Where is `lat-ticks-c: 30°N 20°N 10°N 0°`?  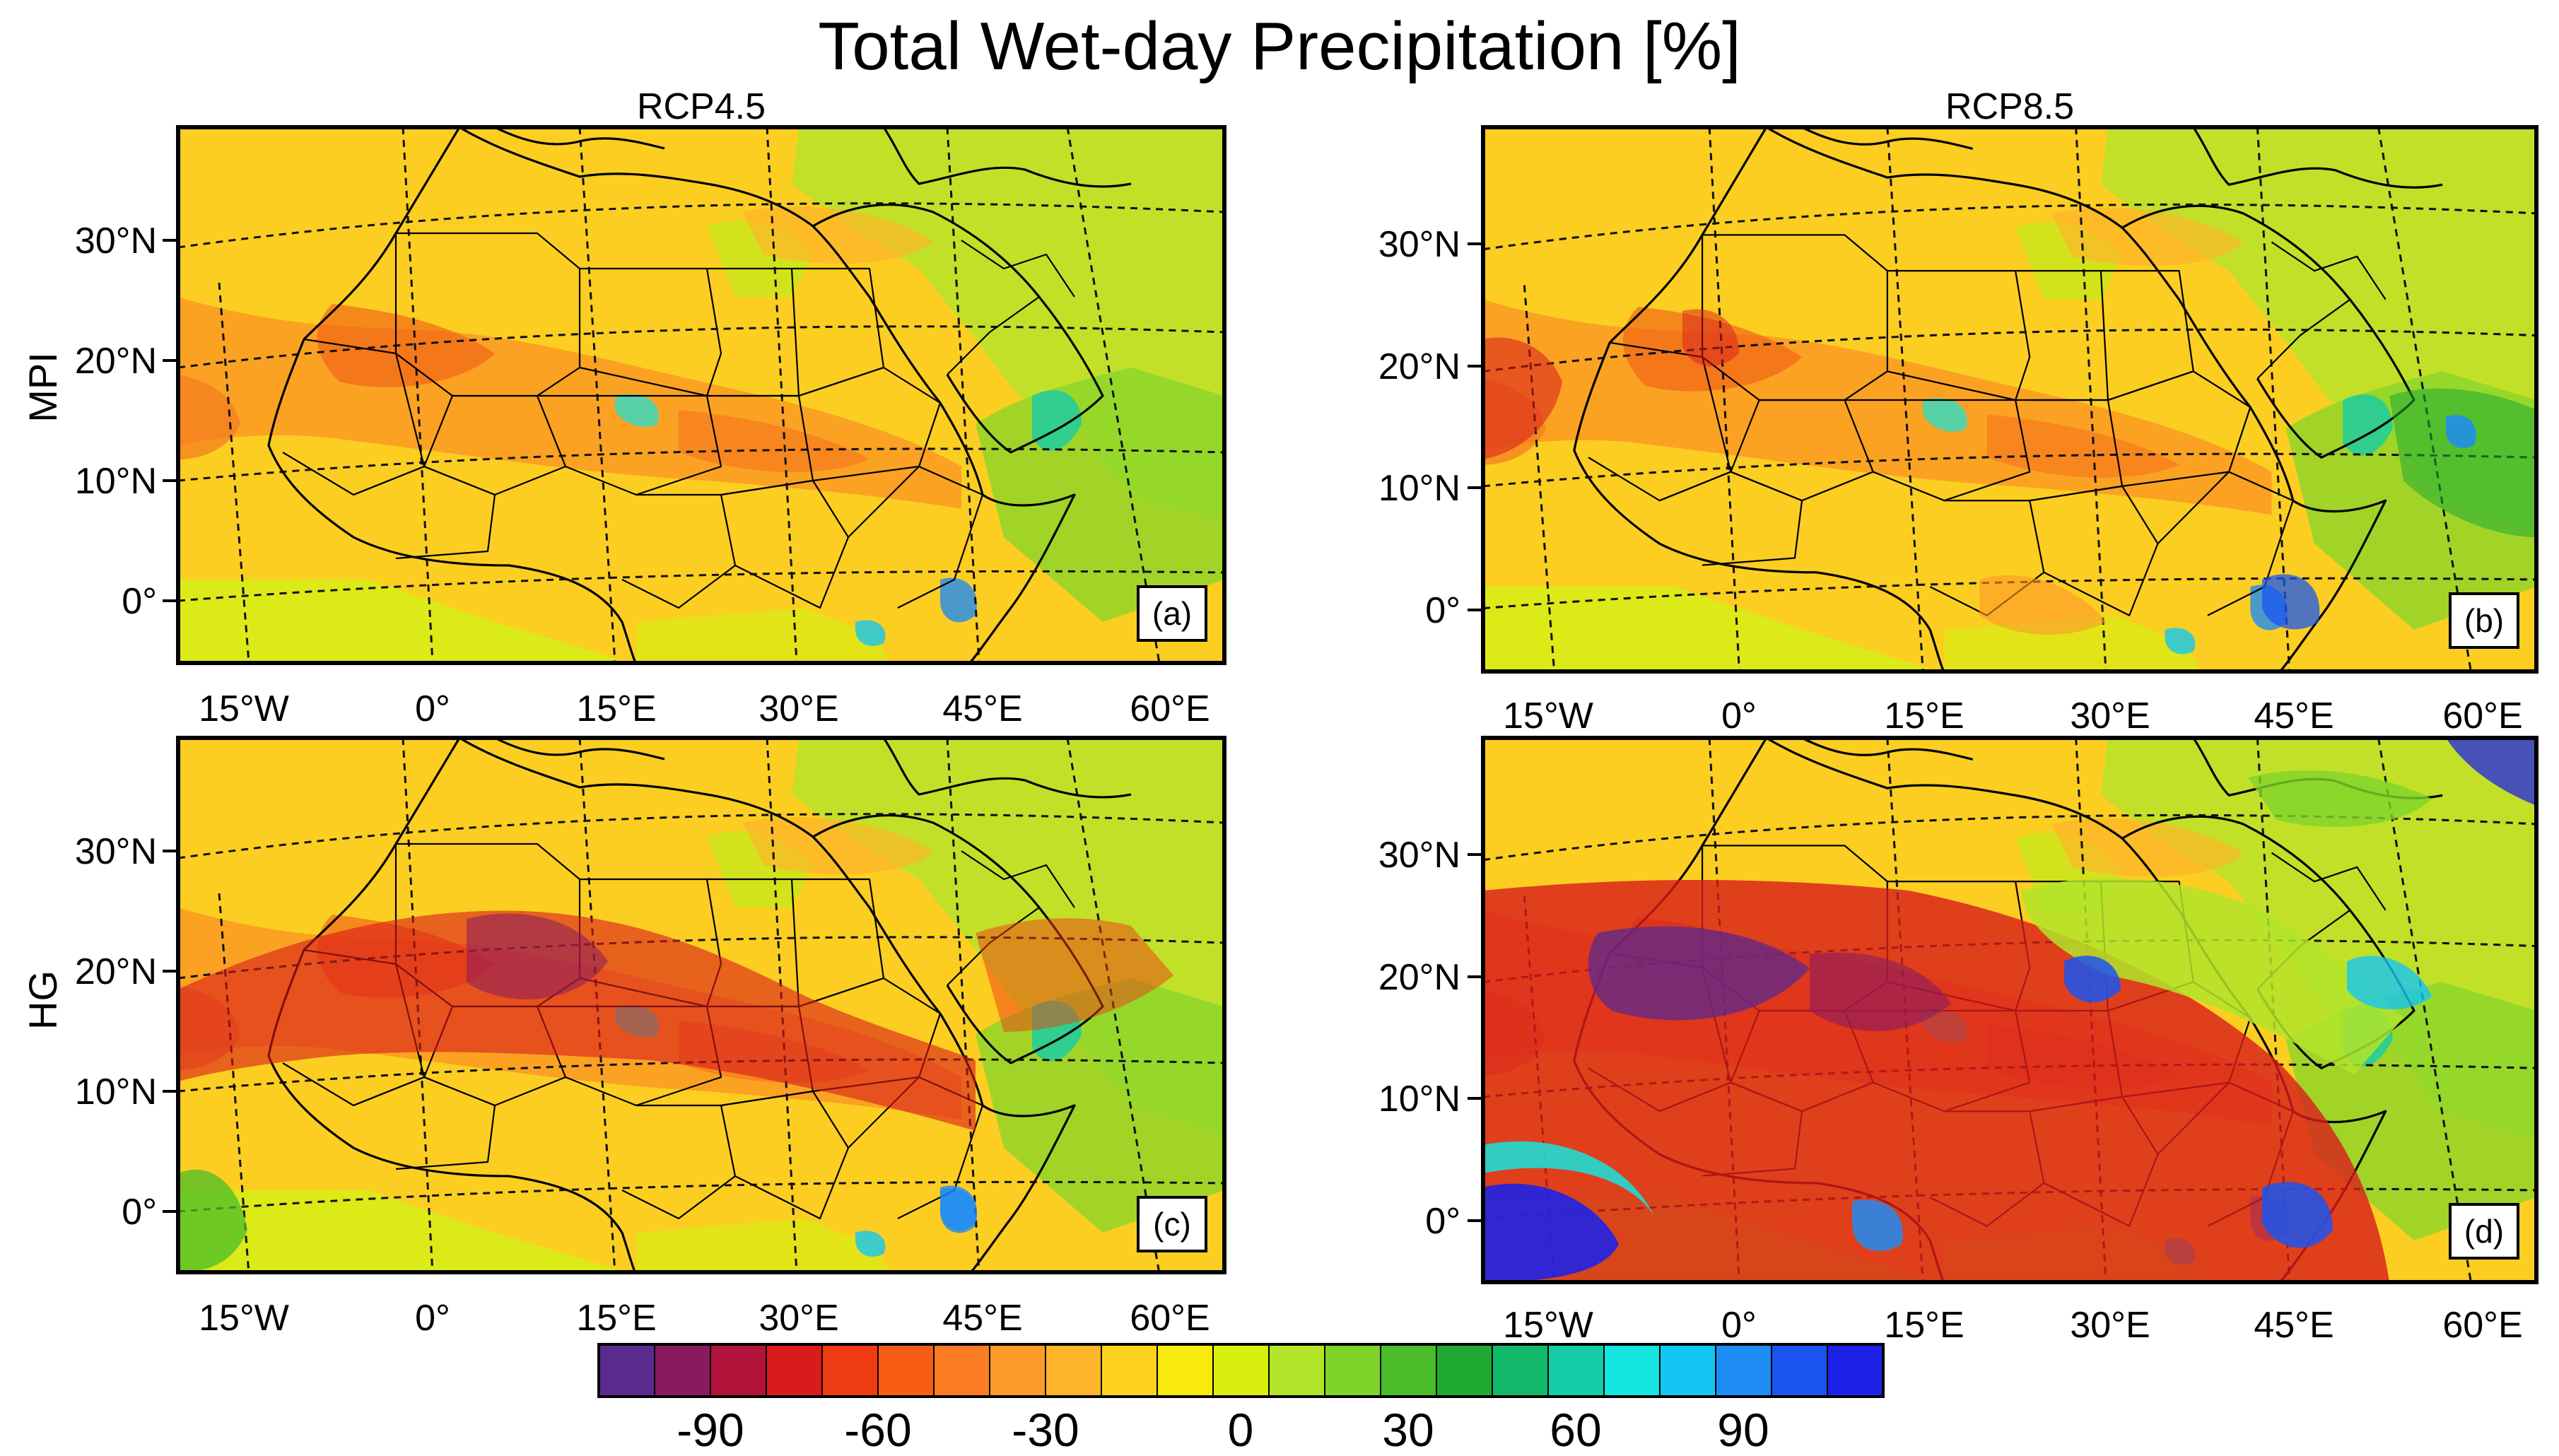 lat-ticks-c: 30°N 20°N 10°N 0° is located at coordinates (127, 1032).